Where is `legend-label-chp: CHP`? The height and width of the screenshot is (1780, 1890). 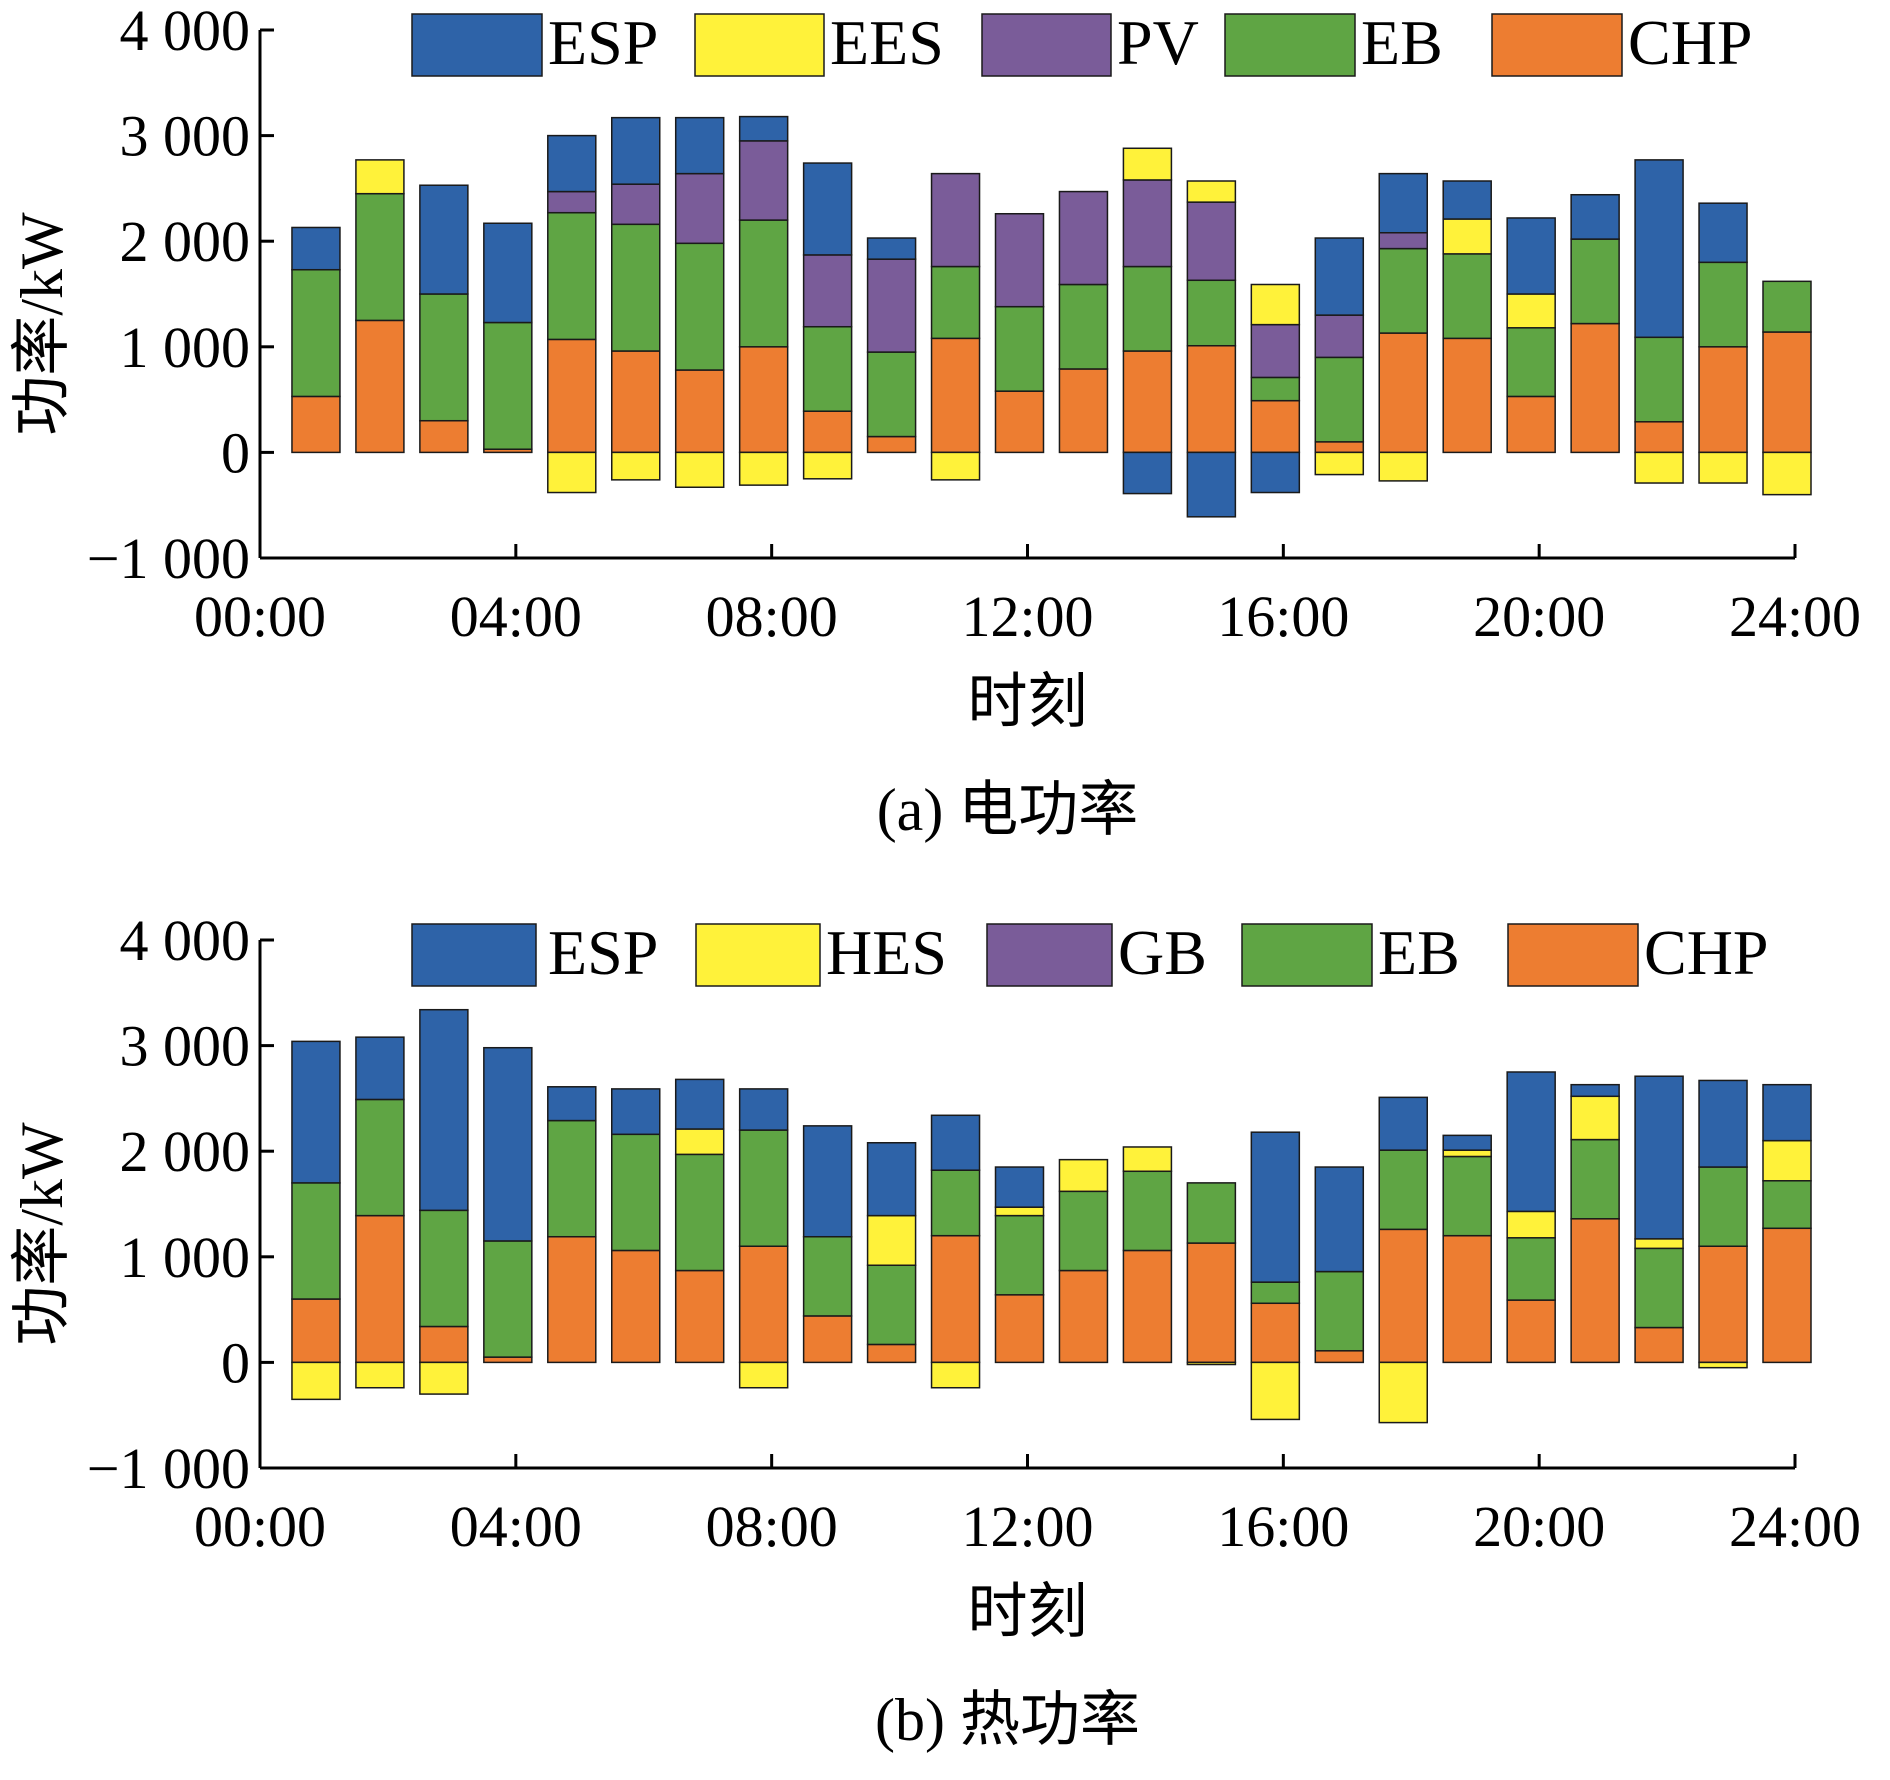 legend-label-chp: CHP is located at coordinates (1690, 42).